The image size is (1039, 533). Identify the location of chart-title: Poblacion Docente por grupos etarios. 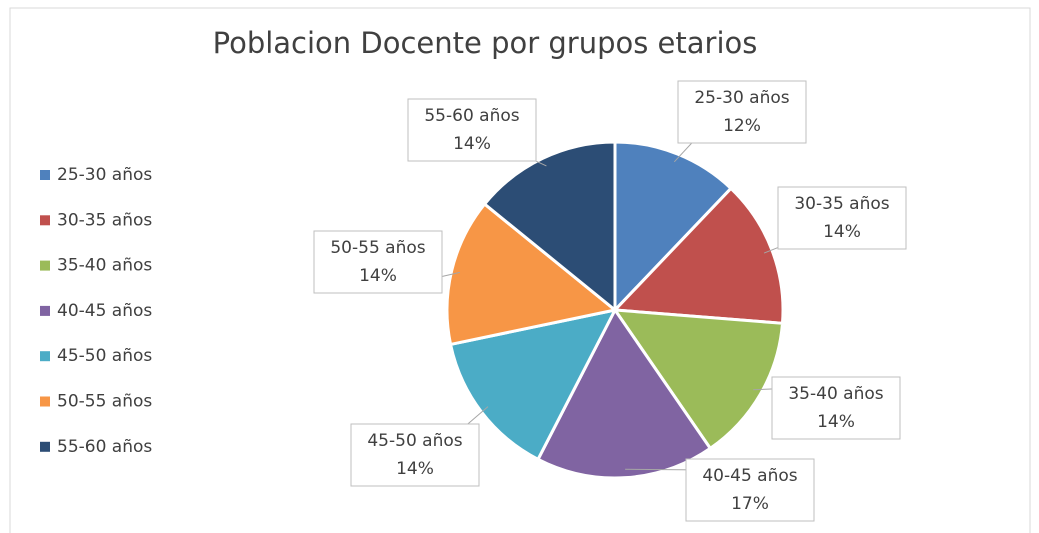
(485, 43).